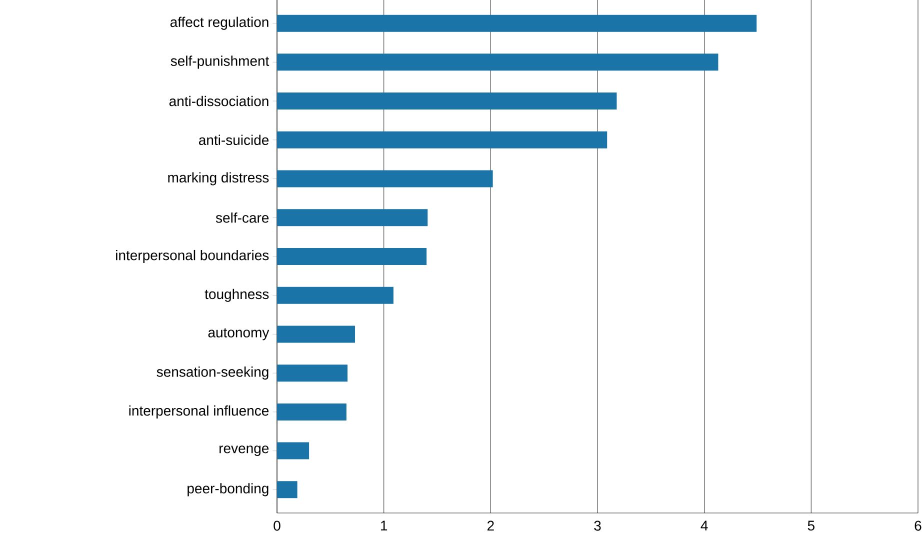  I want to click on y-tick-label: anti-suicide, so click(233, 140).